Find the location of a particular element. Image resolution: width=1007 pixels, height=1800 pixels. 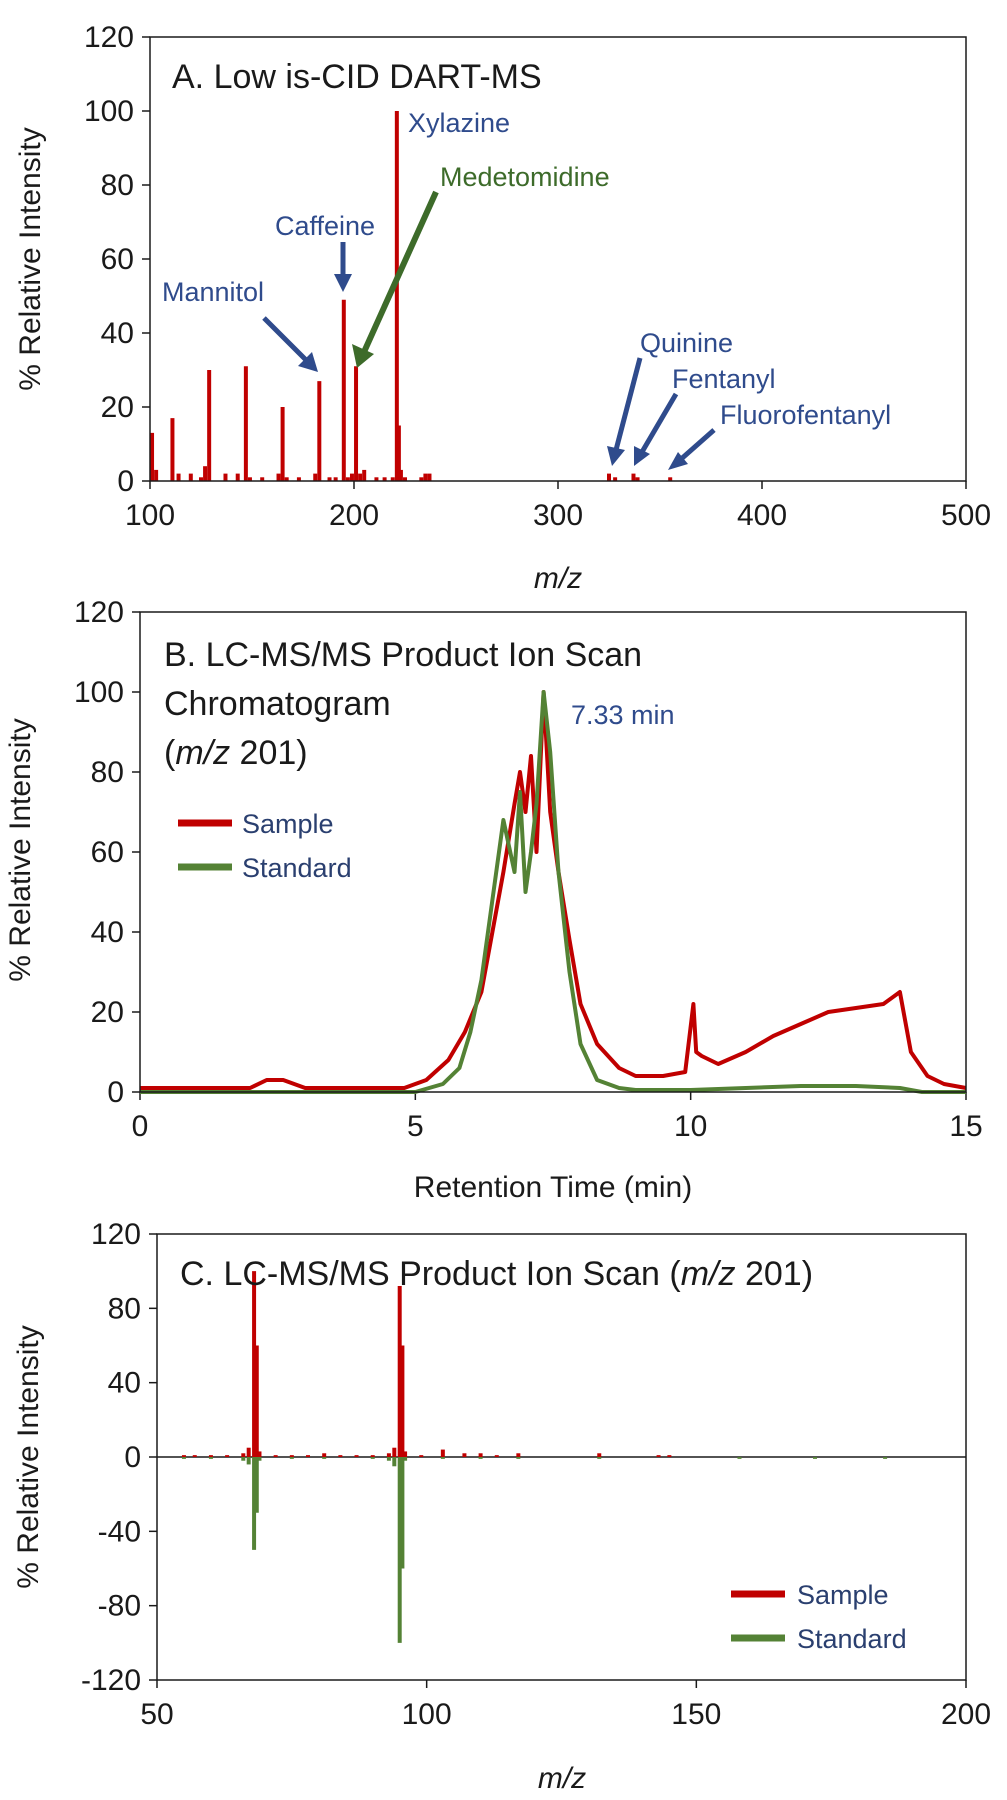

panel-b-x-axis-label: Retention Time (min) is located at coordinates (553, 1187).